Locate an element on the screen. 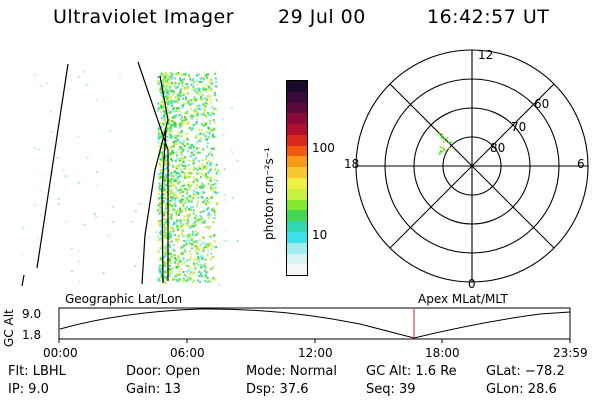 The image size is (600, 400). colorbar is located at coordinates (297, 178).